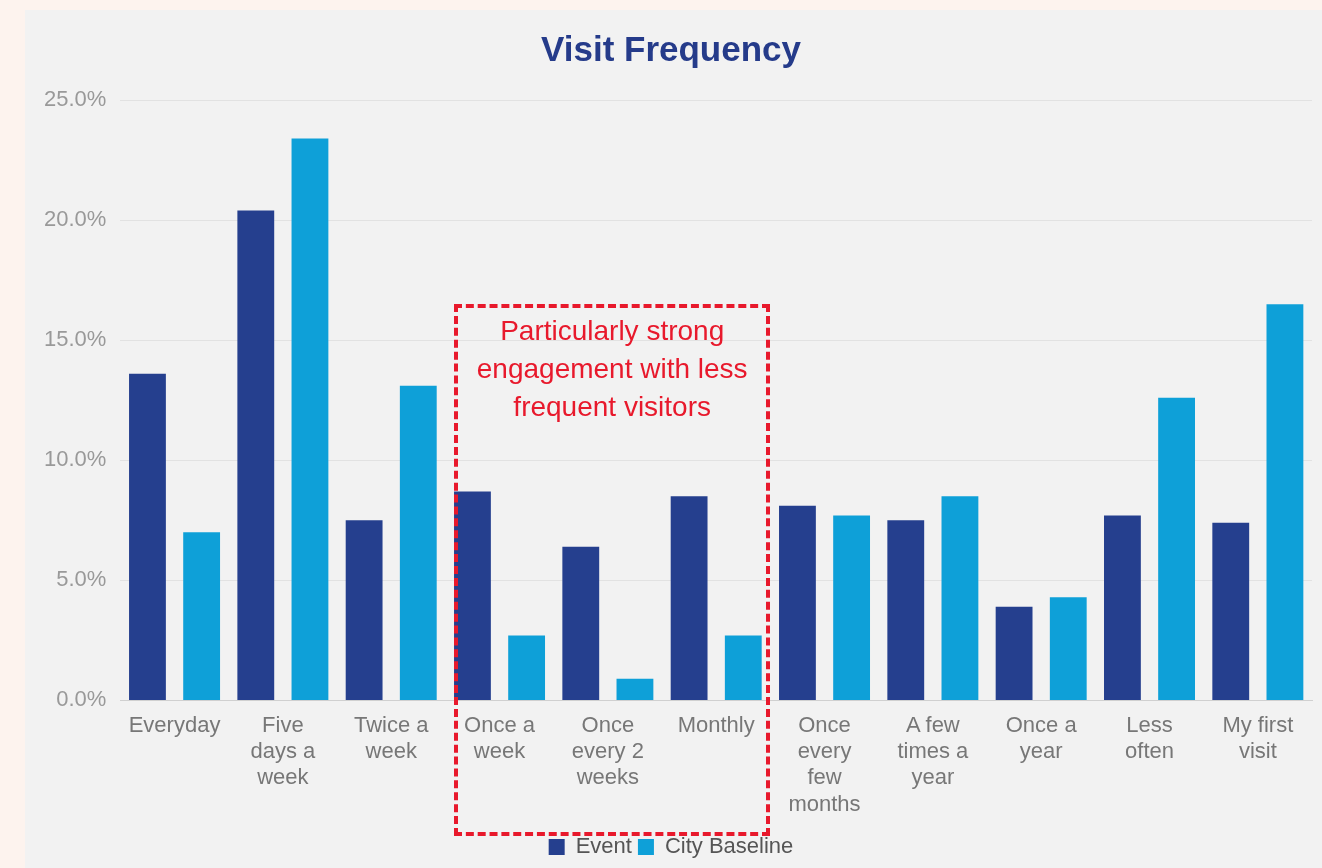 The image size is (1322, 868). I want to click on chart-title: Visit Frequency, so click(671, 48).